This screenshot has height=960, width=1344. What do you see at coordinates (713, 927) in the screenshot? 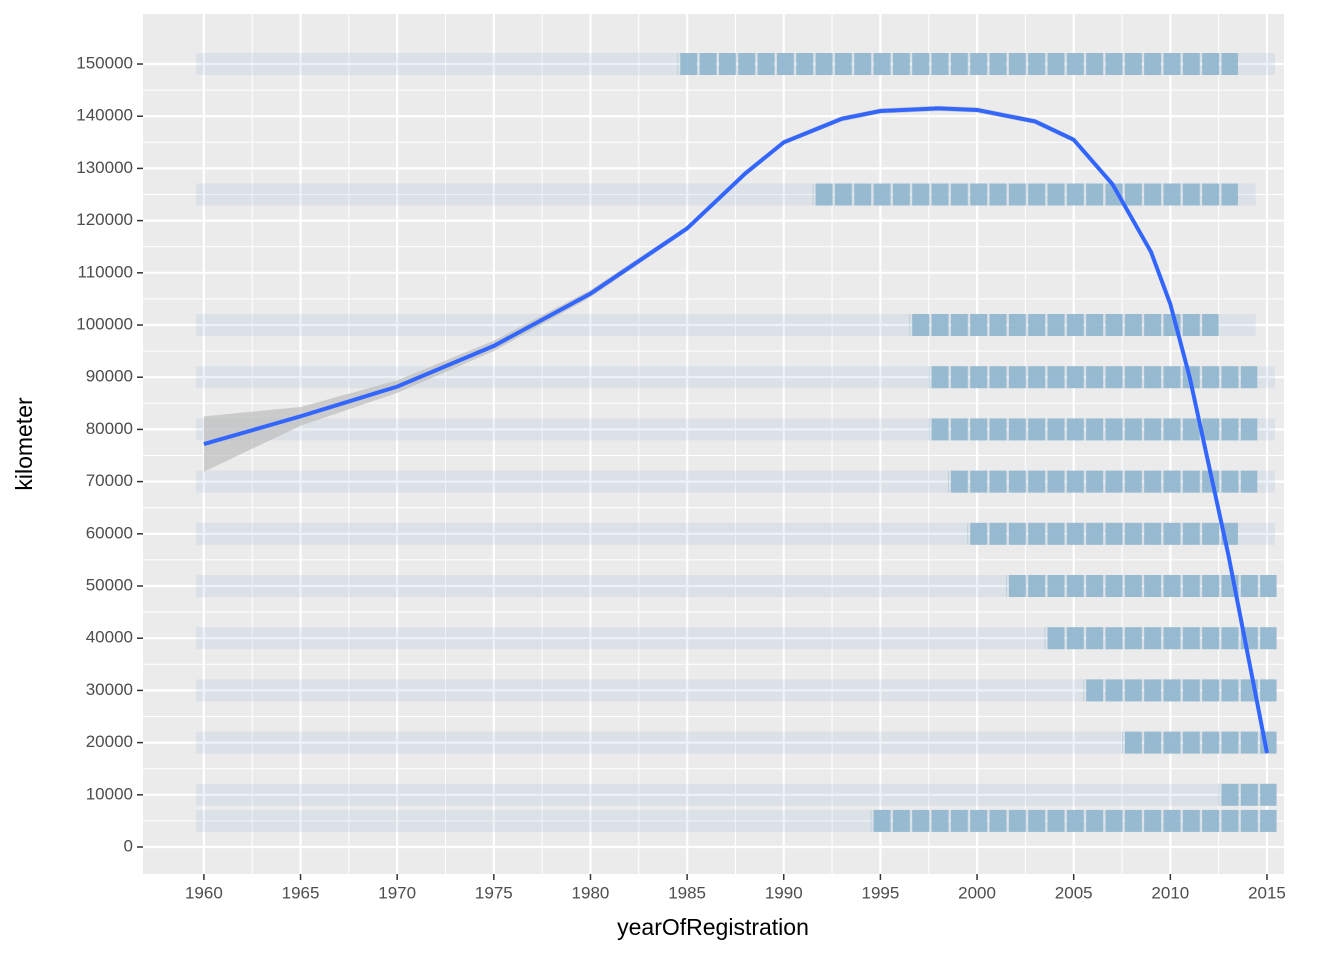
I see `x-axis-title: yearOfRegistration` at bounding box center [713, 927].